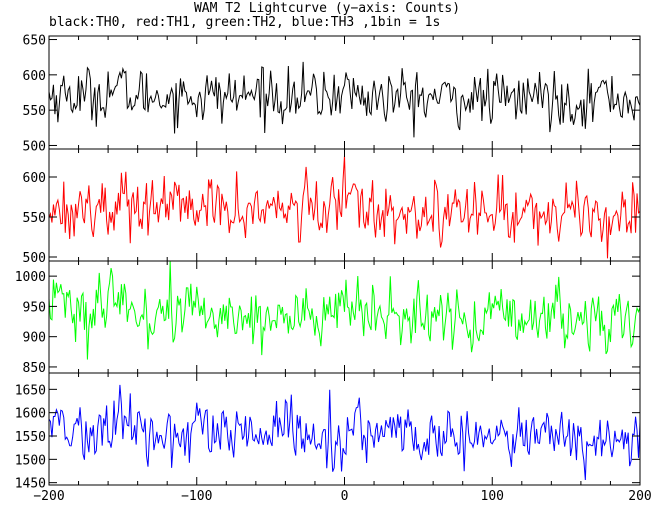 This screenshot has width=654, height=505. I want to click on y-tick-label: 1600, so click(30, 414).